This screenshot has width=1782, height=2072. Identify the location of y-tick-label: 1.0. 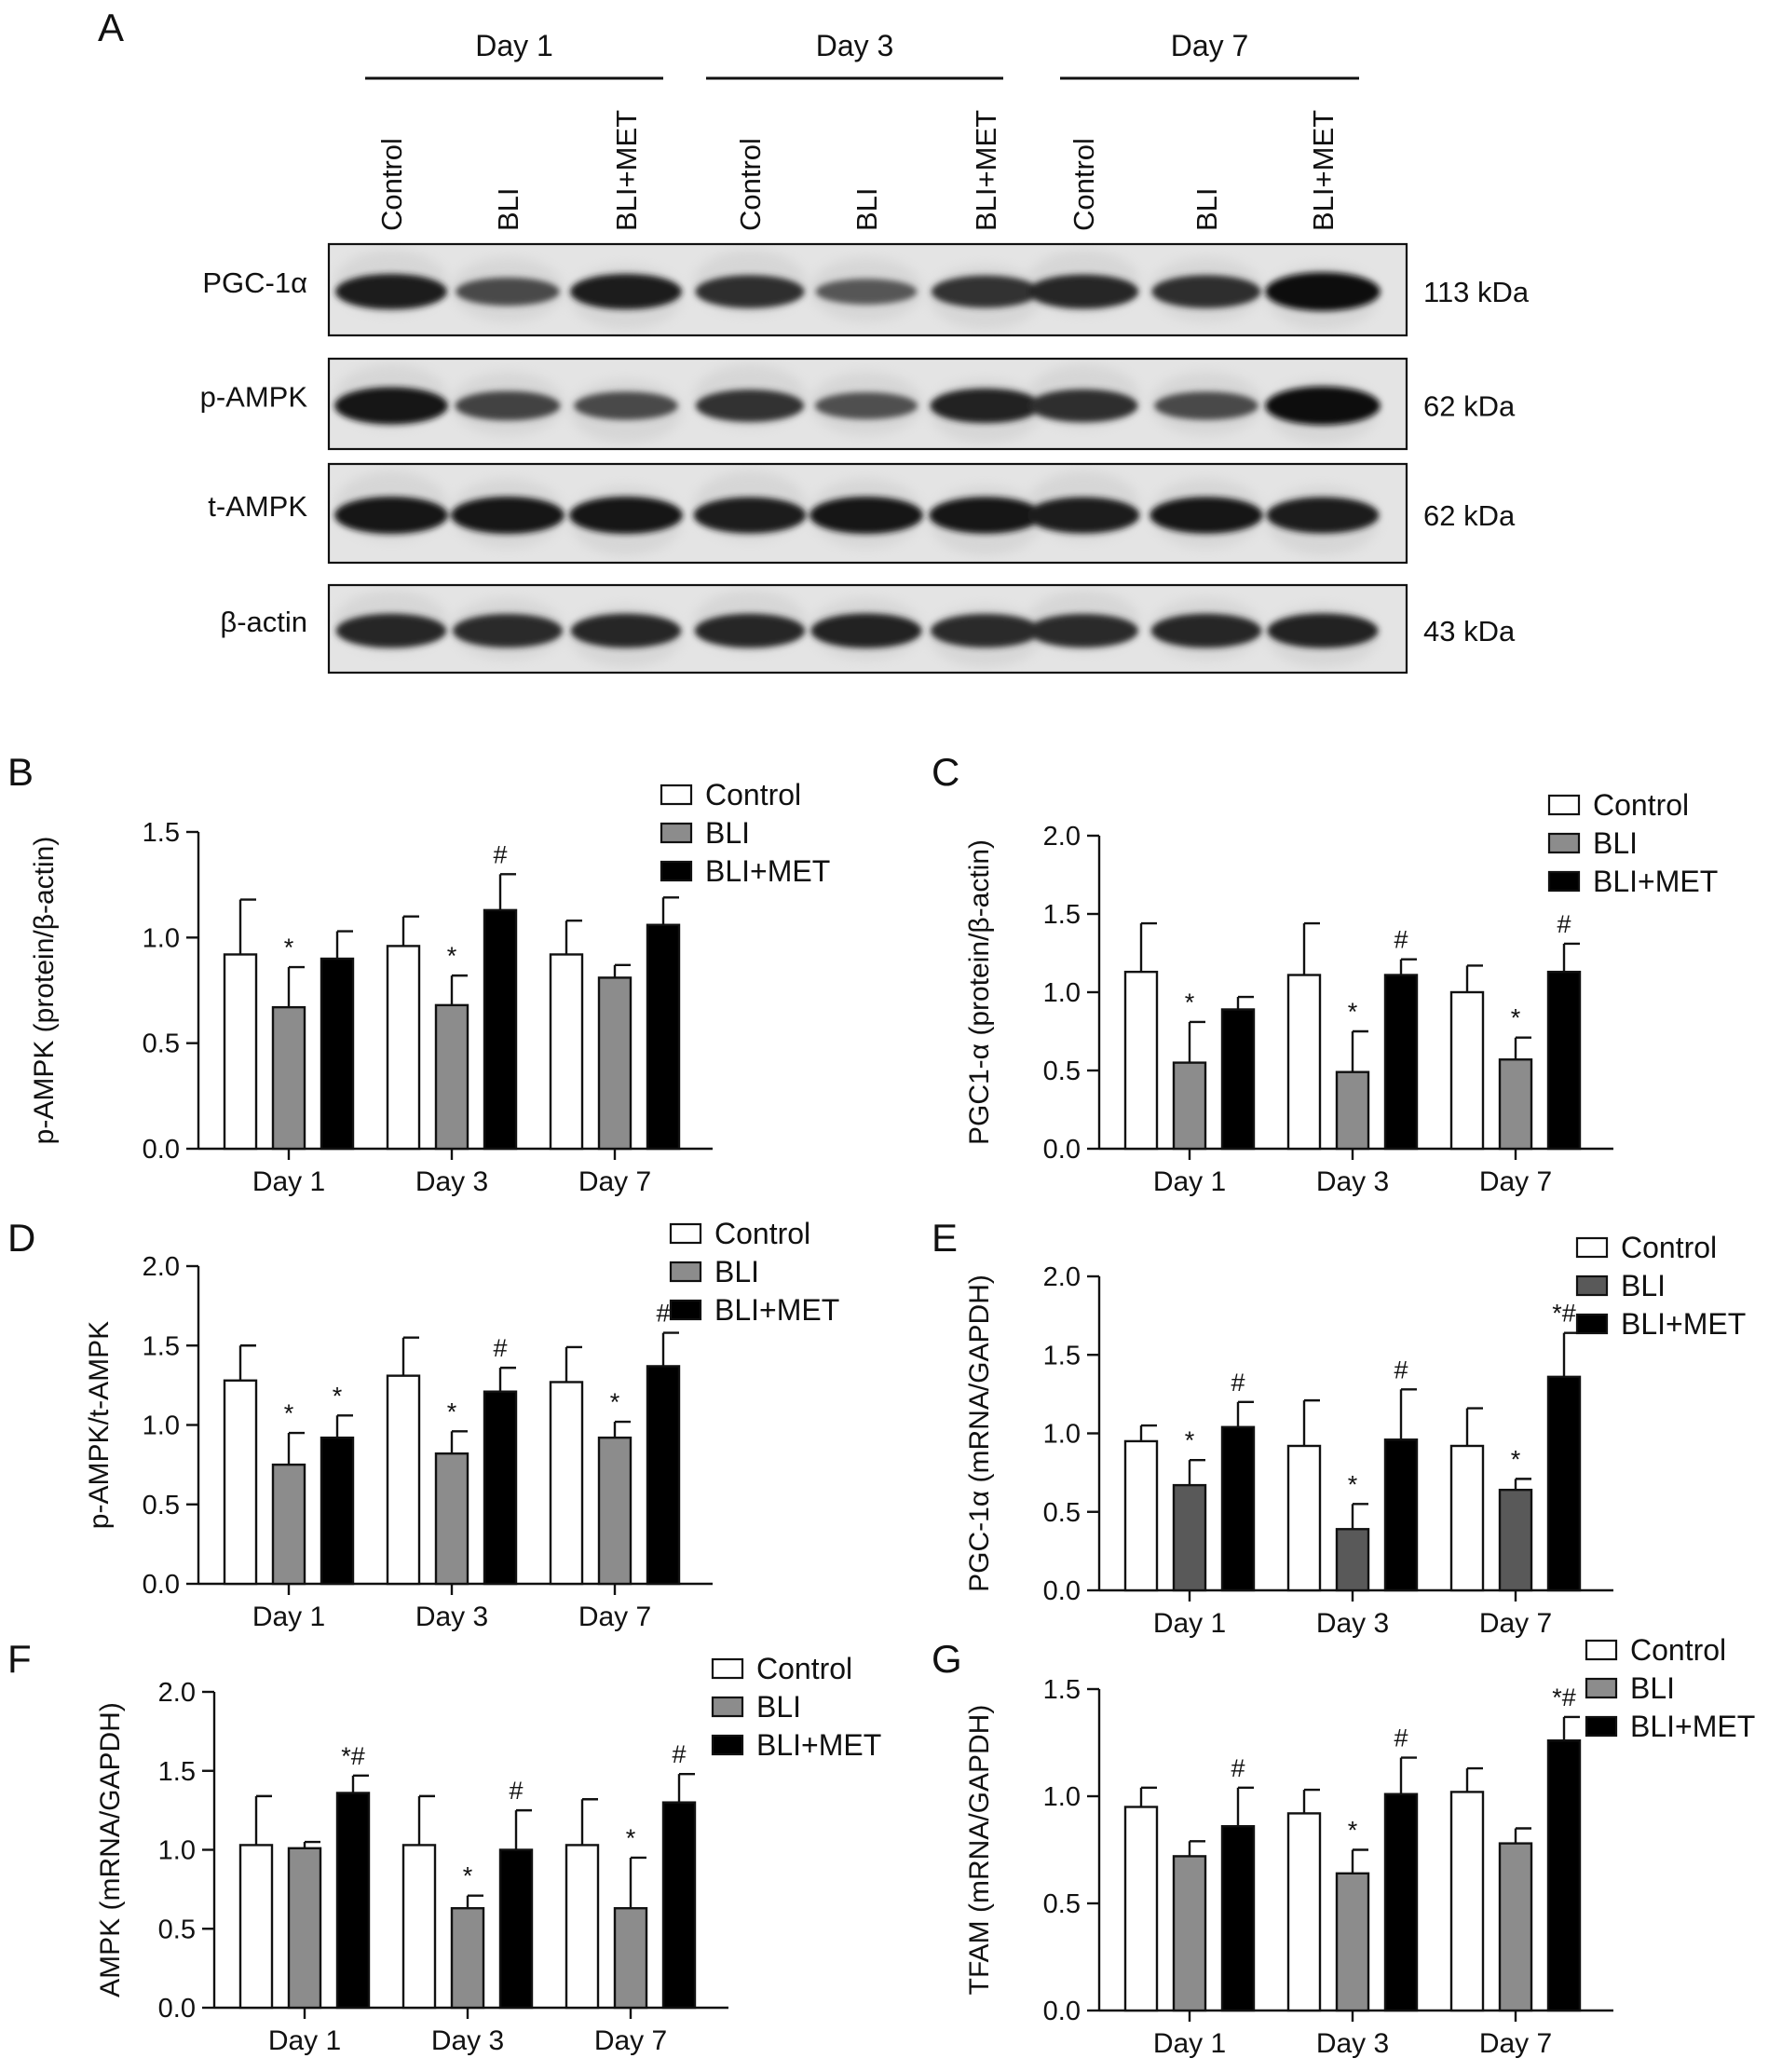
(161, 938).